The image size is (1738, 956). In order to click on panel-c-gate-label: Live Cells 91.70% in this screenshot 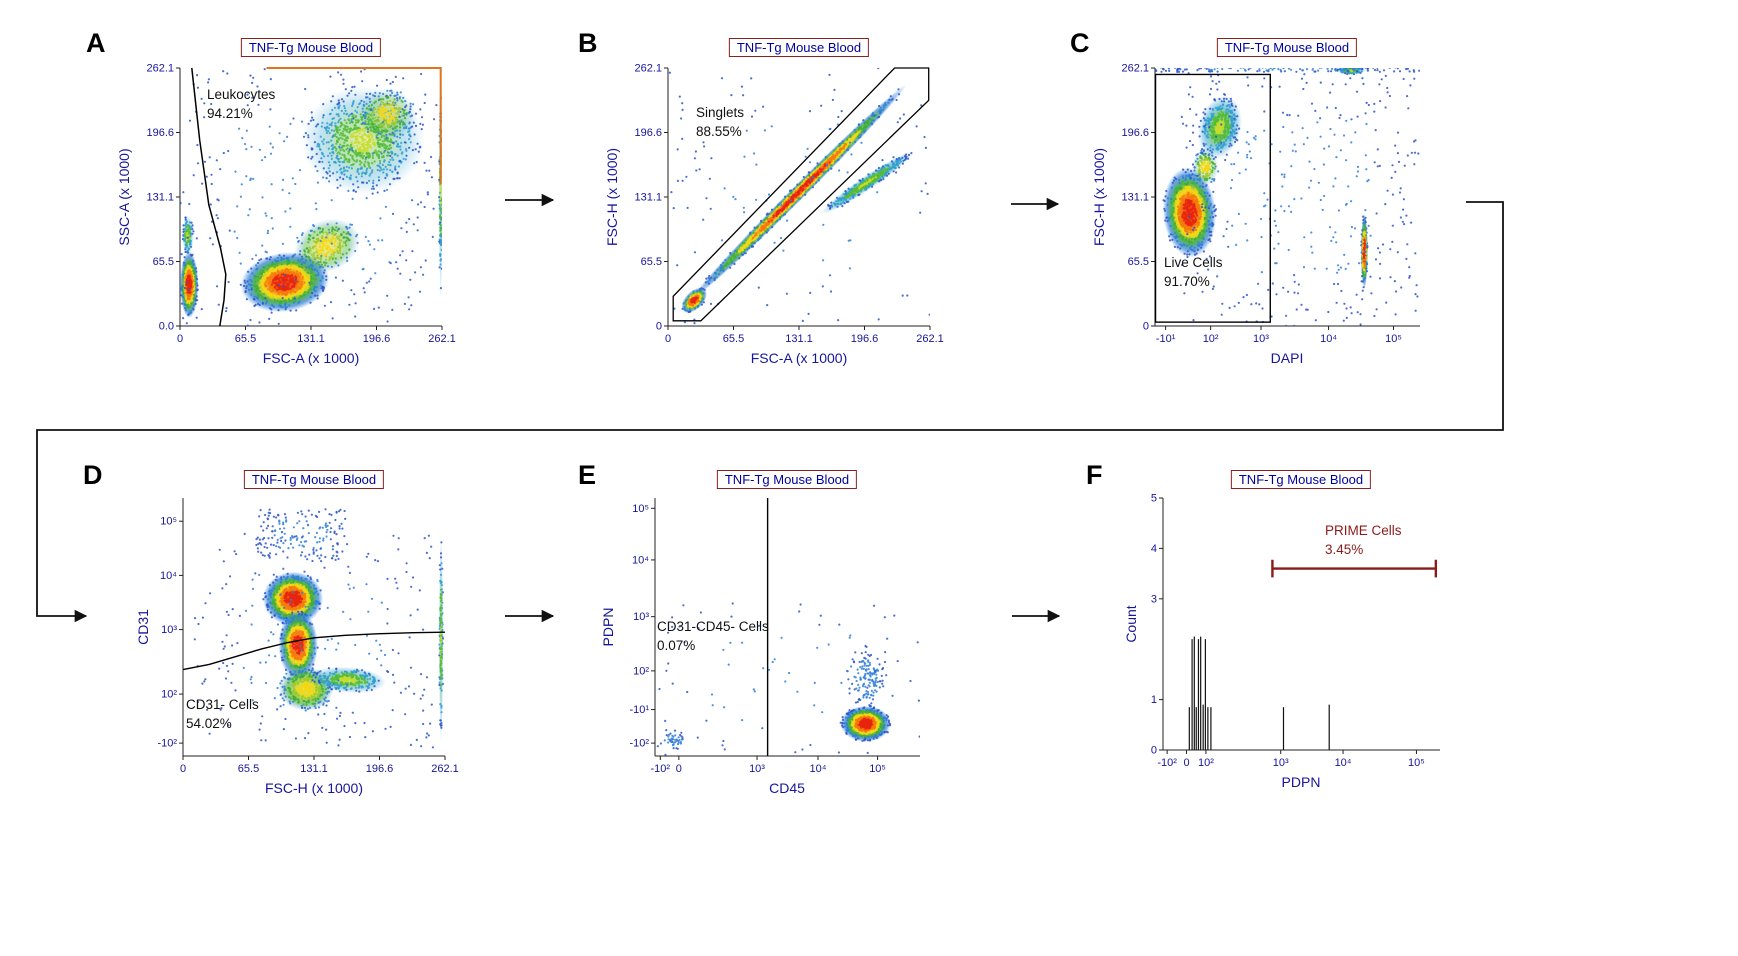, I will do `click(1193, 273)`.